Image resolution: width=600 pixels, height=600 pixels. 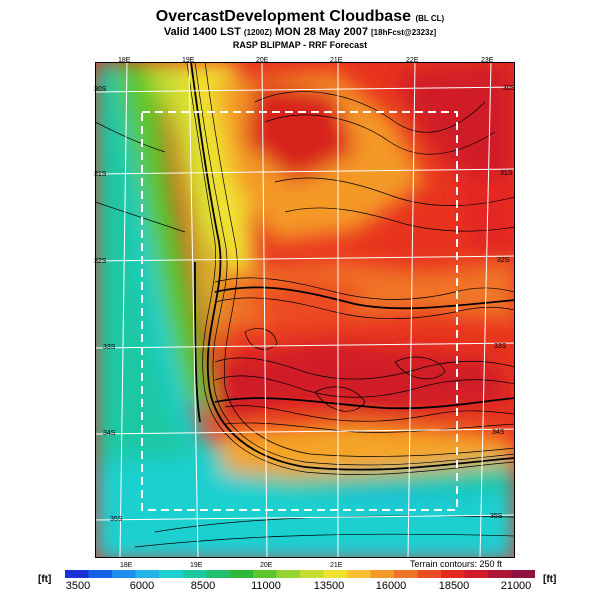 What do you see at coordinates (109, 348) in the screenshot?
I see `lat-label-left-33s: 33S` at bounding box center [109, 348].